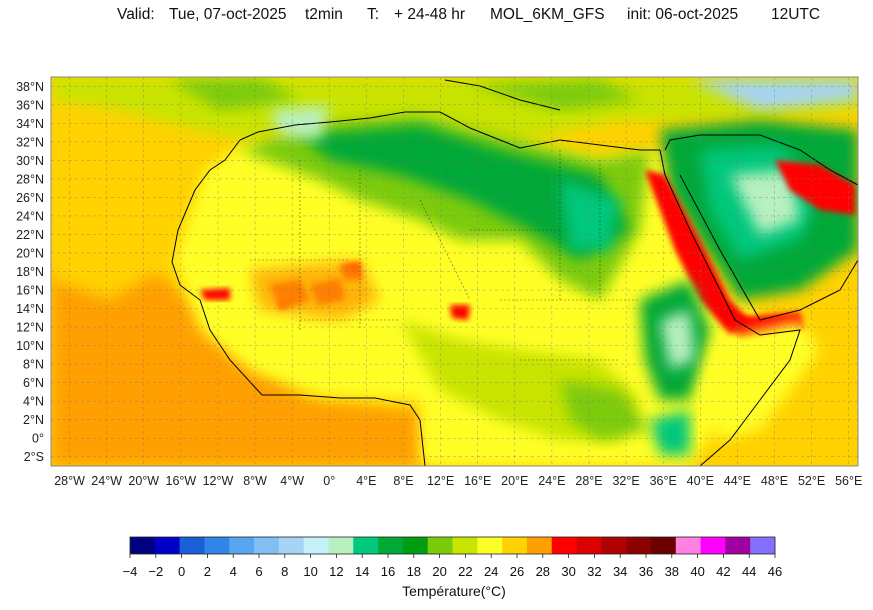 The height and width of the screenshot is (610, 873). Describe the element at coordinates (106, 481) in the screenshot. I see `lon-tick-label: 24°W` at that location.